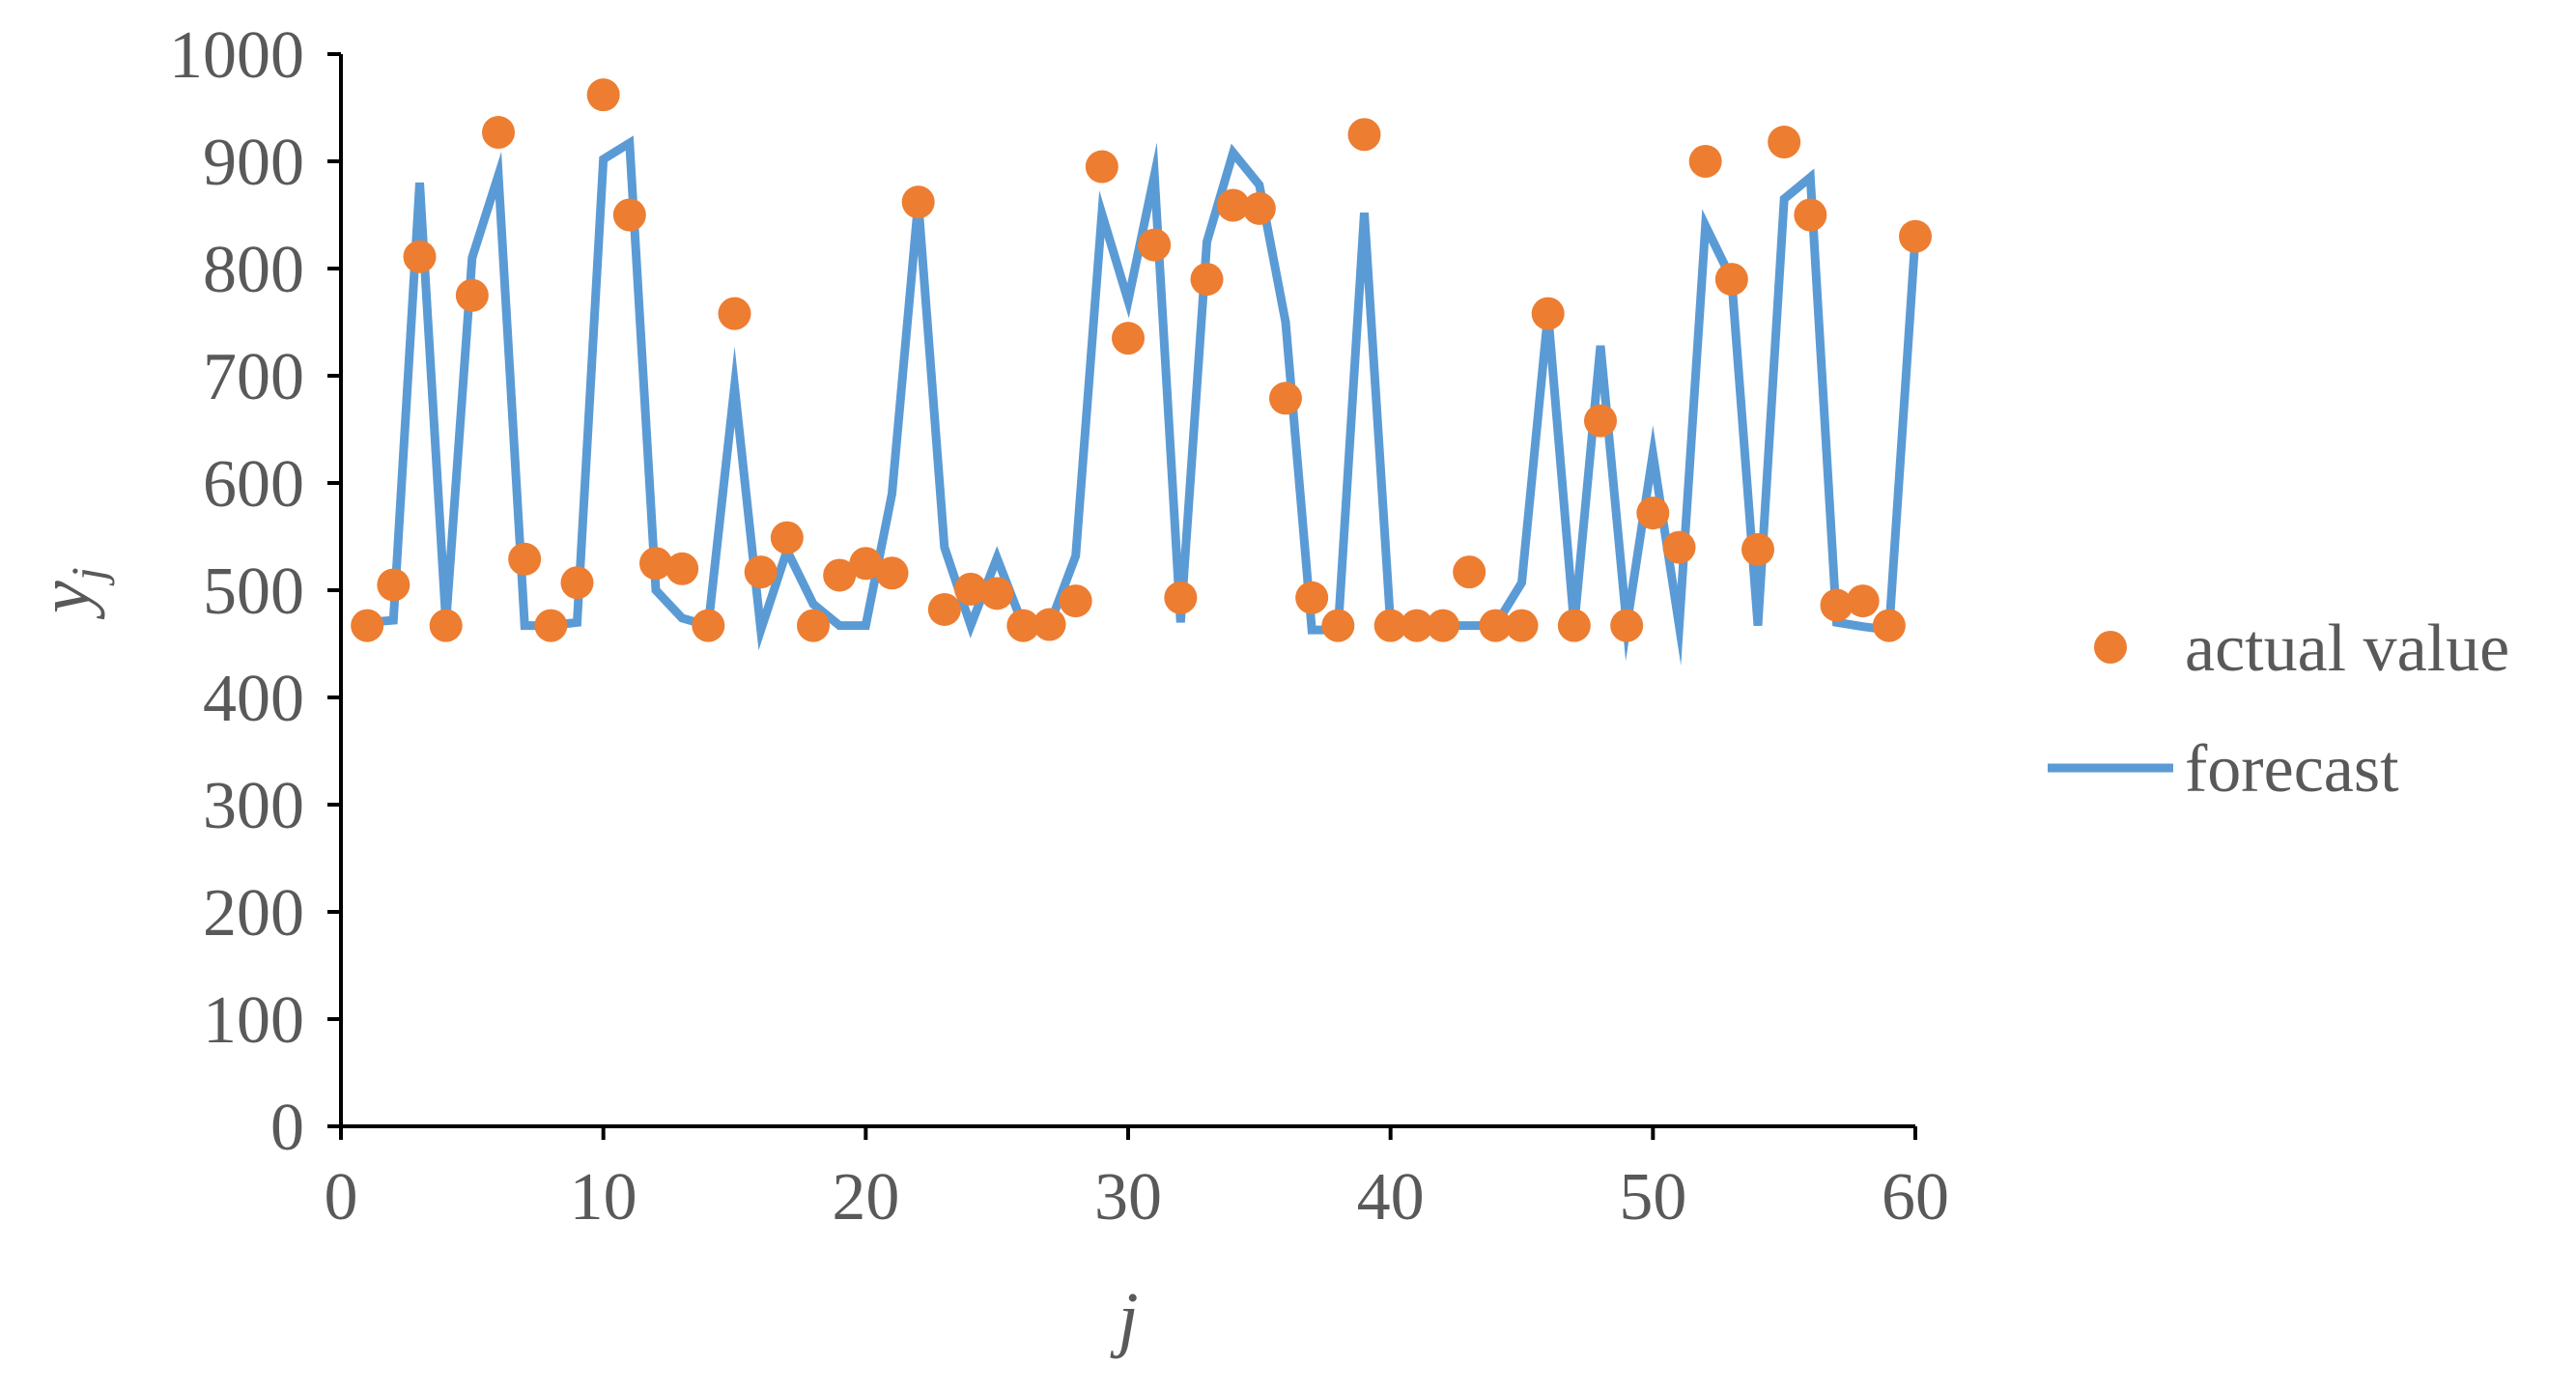 This screenshot has height=1391, width=2576. I want to click on y-tick-label: 300, so click(253, 806).